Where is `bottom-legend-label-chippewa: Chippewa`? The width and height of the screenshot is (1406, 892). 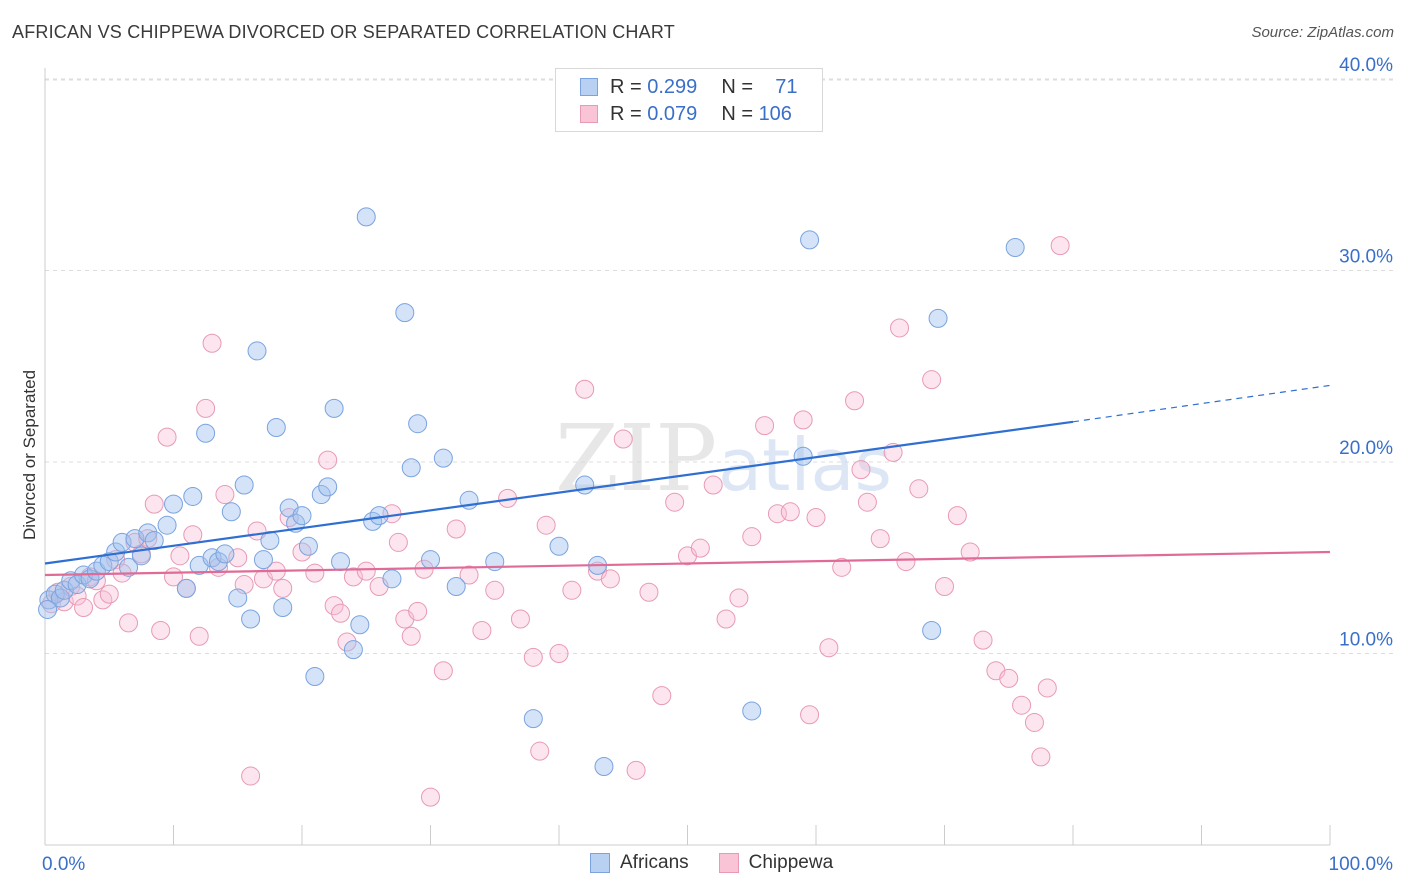 bottom-legend-label-chippewa: Chippewa is located at coordinates (791, 862).